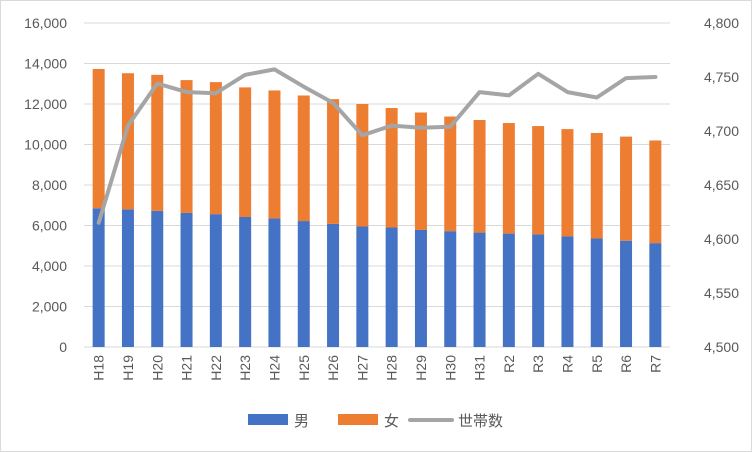  What do you see at coordinates (245, 368) in the screenshot?
I see `category-label: H23` at bounding box center [245, 368].